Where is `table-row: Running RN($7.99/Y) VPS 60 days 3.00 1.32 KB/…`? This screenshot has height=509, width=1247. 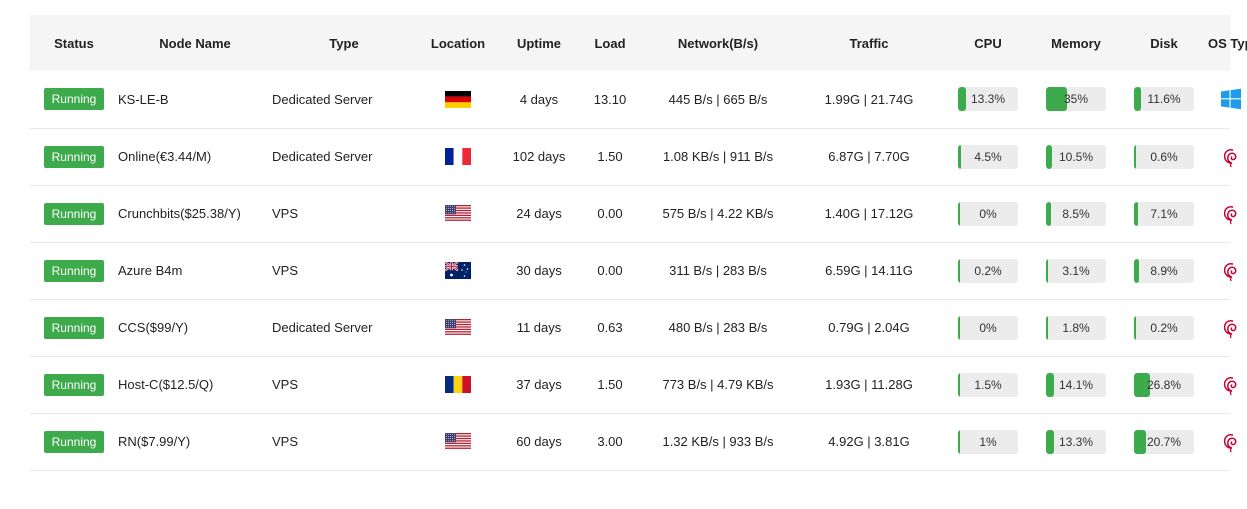 table-row: Running RN($7.99/Y) VPS 60 days 3.00 1.32 KB/… is located at coordinates (633, 441).